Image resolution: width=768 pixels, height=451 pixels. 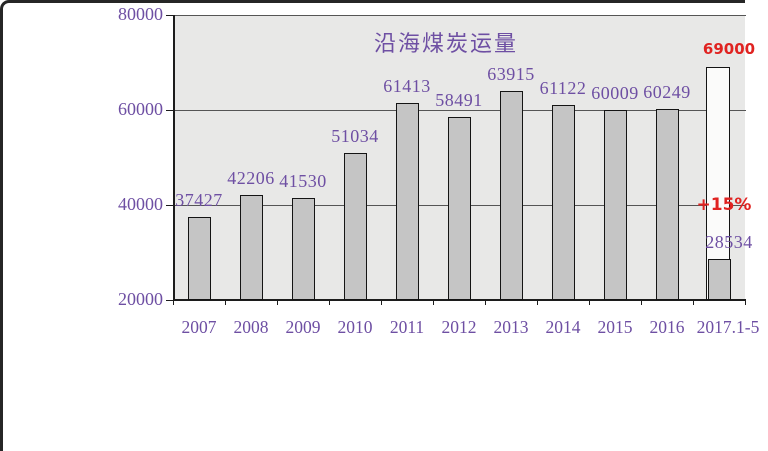 What do you see at coordinates (407, 201) in the screenshot?
I see `bar-2011` at bounding box center [407, 201].